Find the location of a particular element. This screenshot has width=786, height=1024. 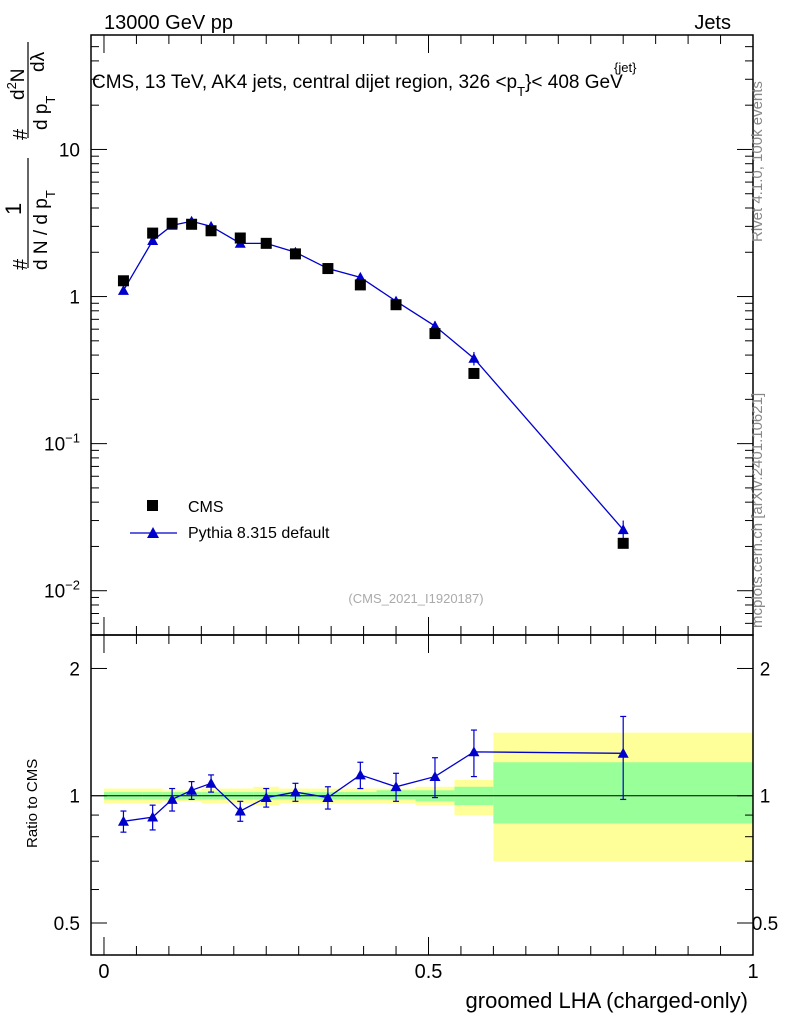

legend-pythia-marker is located at coordinates (153, 532).